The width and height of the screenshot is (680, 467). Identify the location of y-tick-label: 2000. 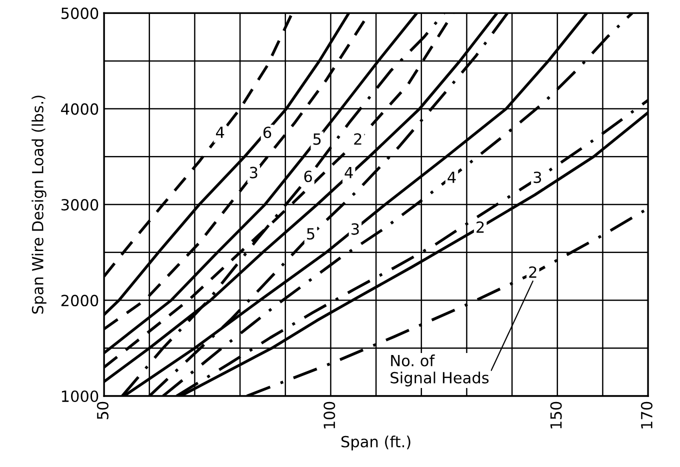
(79, 300).